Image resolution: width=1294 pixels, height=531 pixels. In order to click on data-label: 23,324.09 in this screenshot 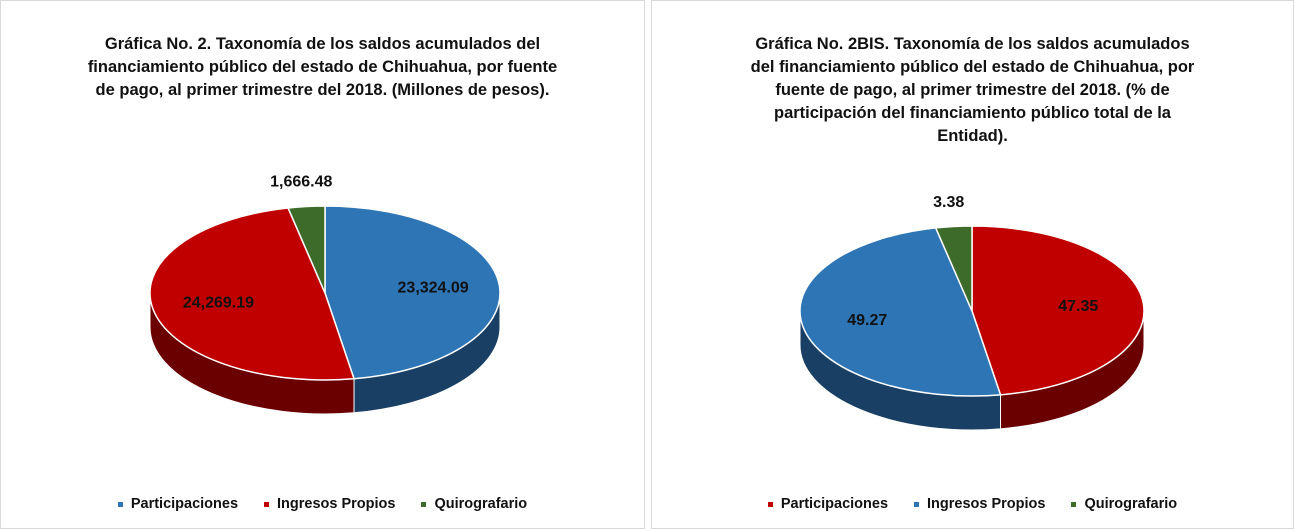, I will do `click(433, 288)`.